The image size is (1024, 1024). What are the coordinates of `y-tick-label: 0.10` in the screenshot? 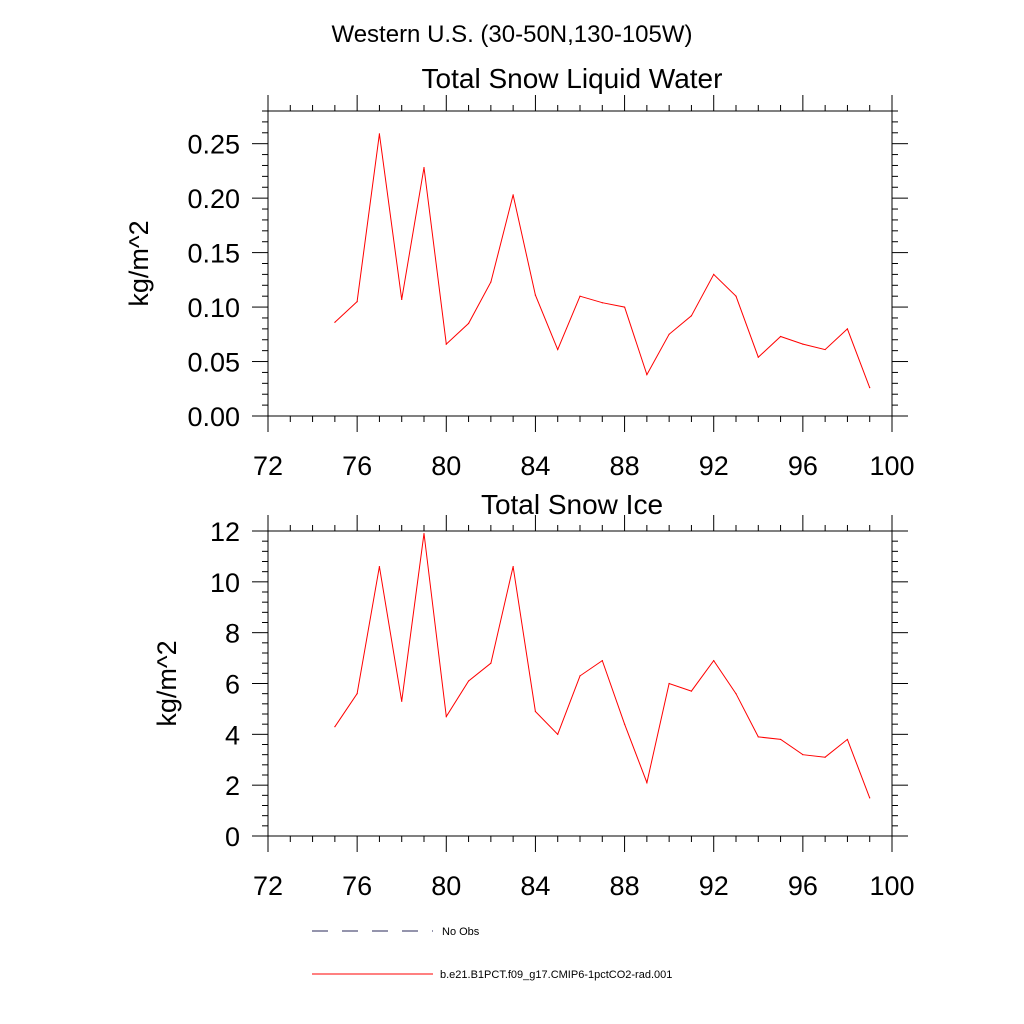 It's located at (213, 308).